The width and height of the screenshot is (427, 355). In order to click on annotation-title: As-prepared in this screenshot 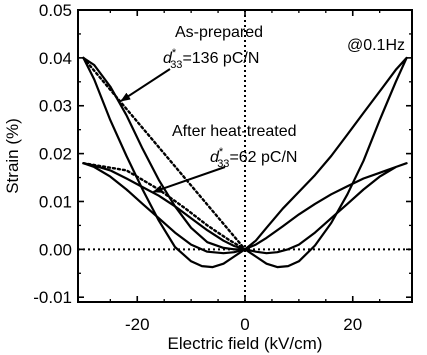, I will do `click(219, 32)`.